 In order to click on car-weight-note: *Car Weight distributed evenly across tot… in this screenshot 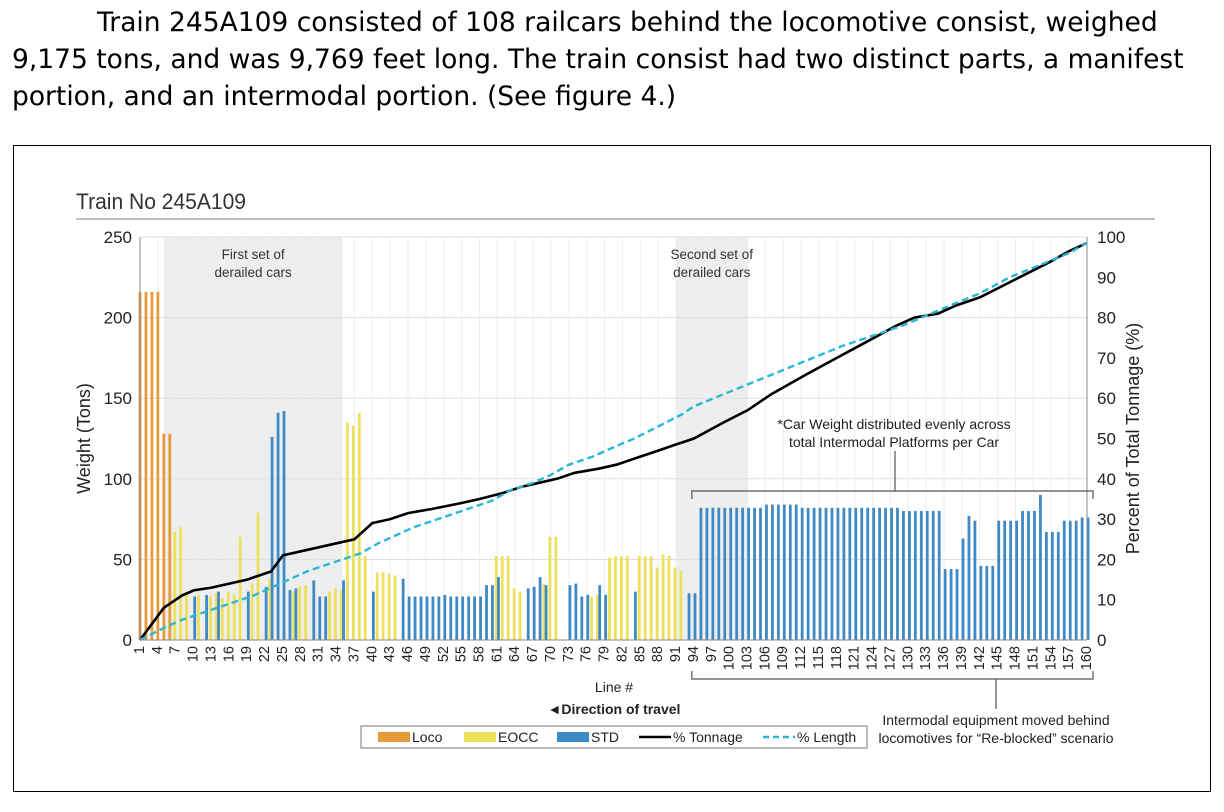, I will do `click(893, 433)`.